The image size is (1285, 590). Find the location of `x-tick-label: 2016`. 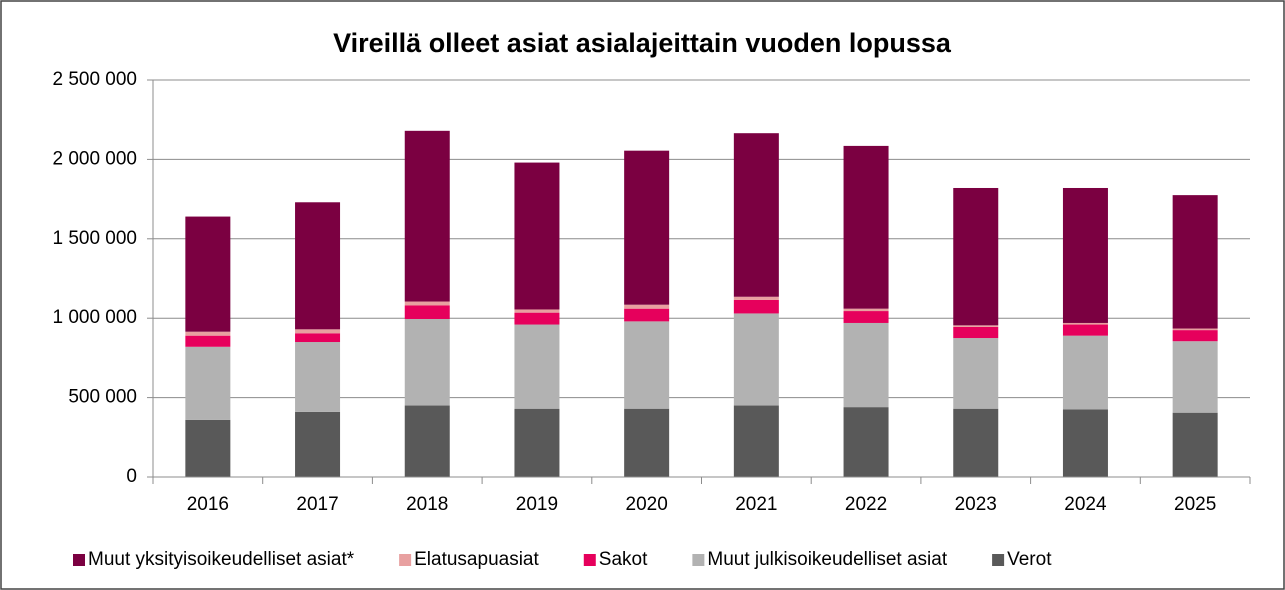

x-tick-label: 2016 is located at coordinates (208, 504).